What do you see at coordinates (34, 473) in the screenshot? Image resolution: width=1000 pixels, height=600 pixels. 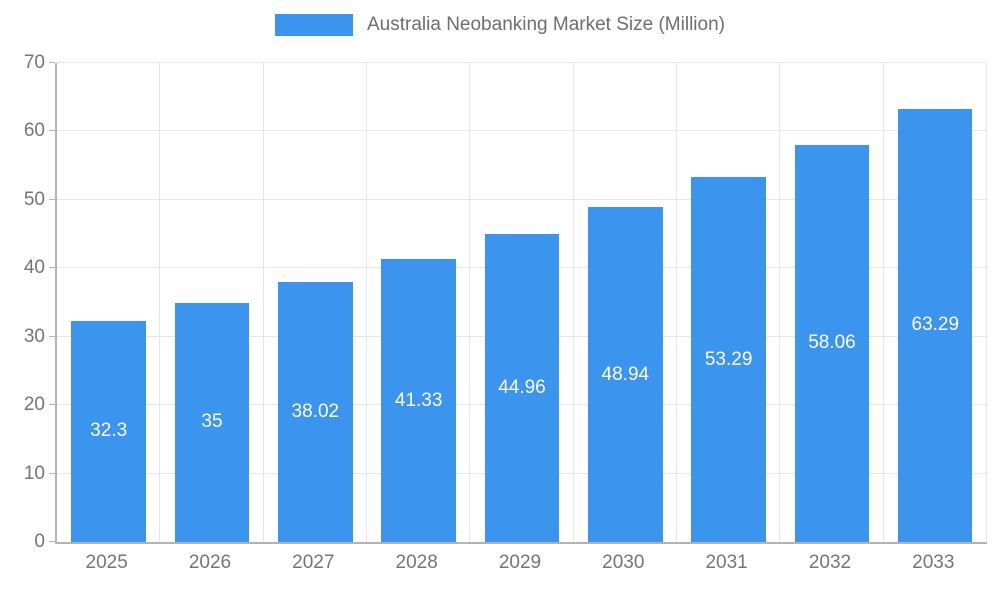 I see `y-axis-tick-label: 10` at bounding box center [34, 473].